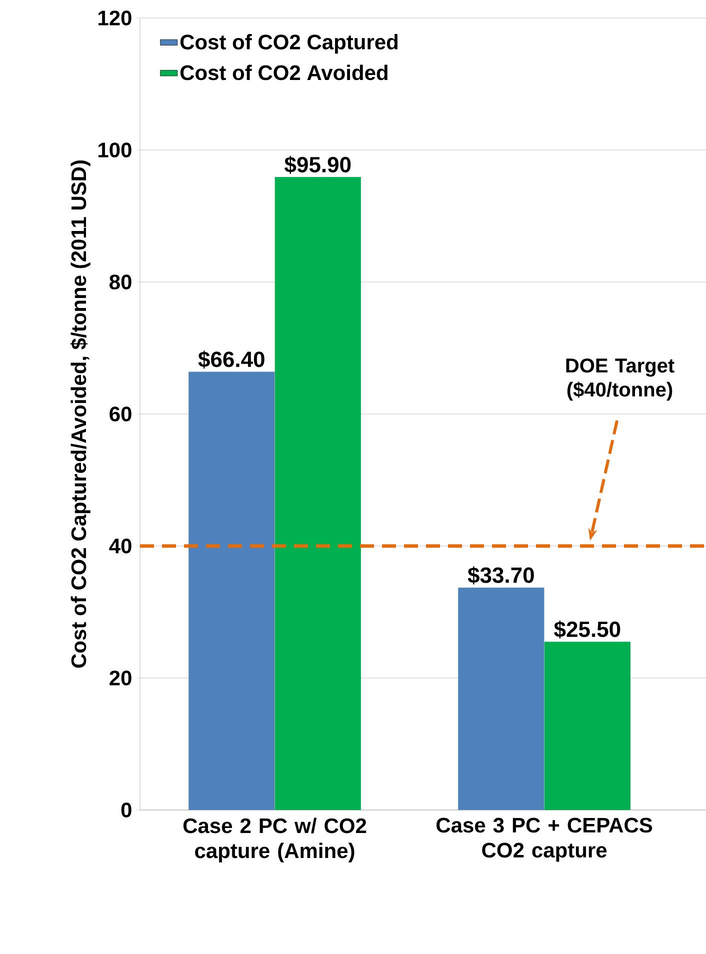  I want to click on x-tick-label: Case 3 PC + CEPACS CO2 capture, so click(544, 840).